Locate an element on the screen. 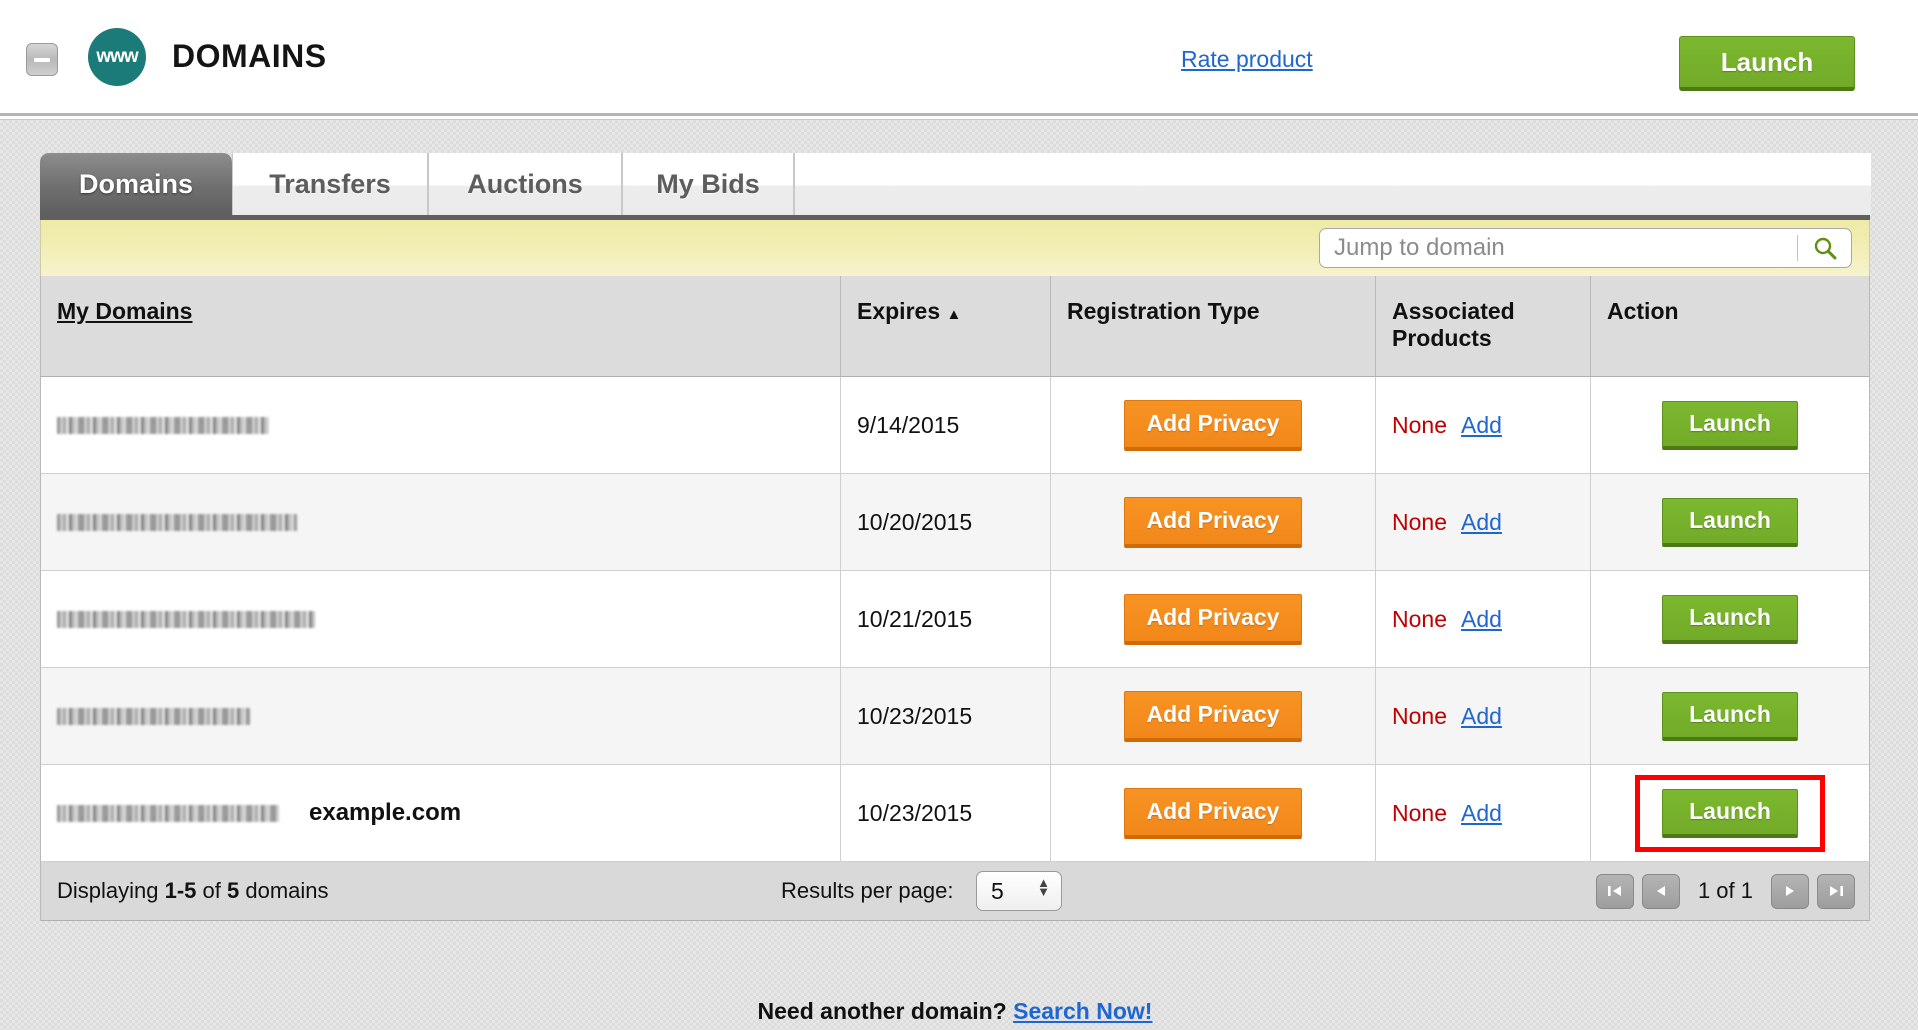  need-another-domain: Need another domain? Search Now! is located at coordinates (955, 1011).